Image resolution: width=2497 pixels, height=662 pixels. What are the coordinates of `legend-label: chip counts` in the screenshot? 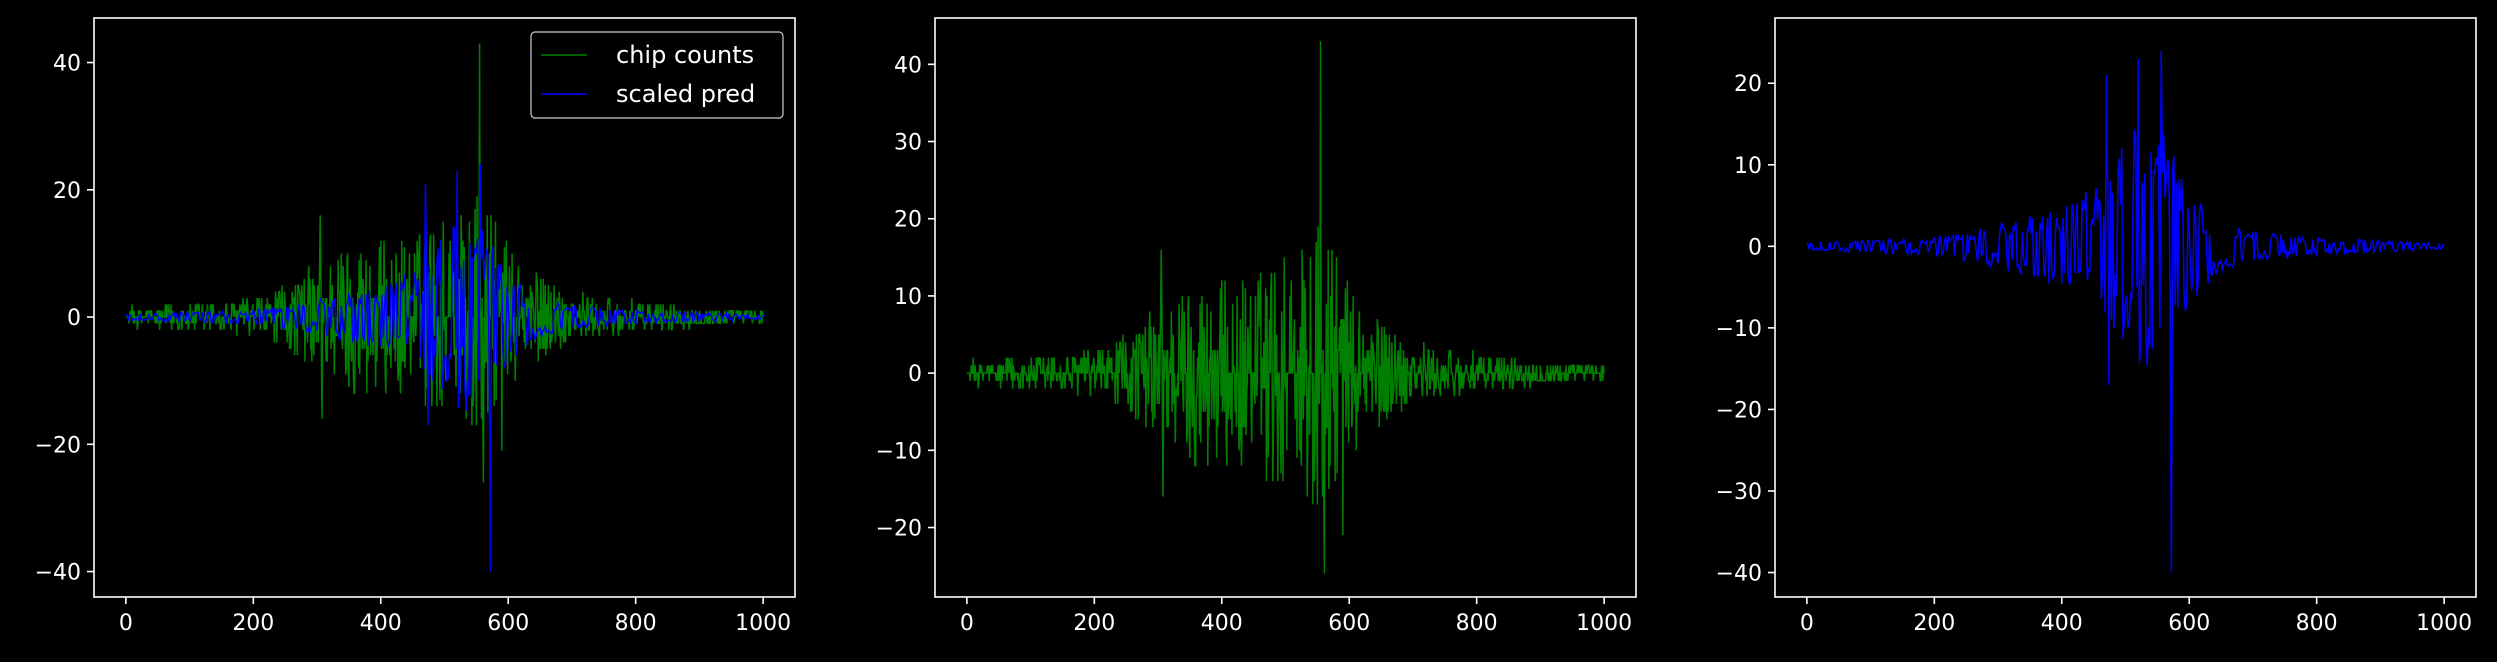 It's located at (685, 55).